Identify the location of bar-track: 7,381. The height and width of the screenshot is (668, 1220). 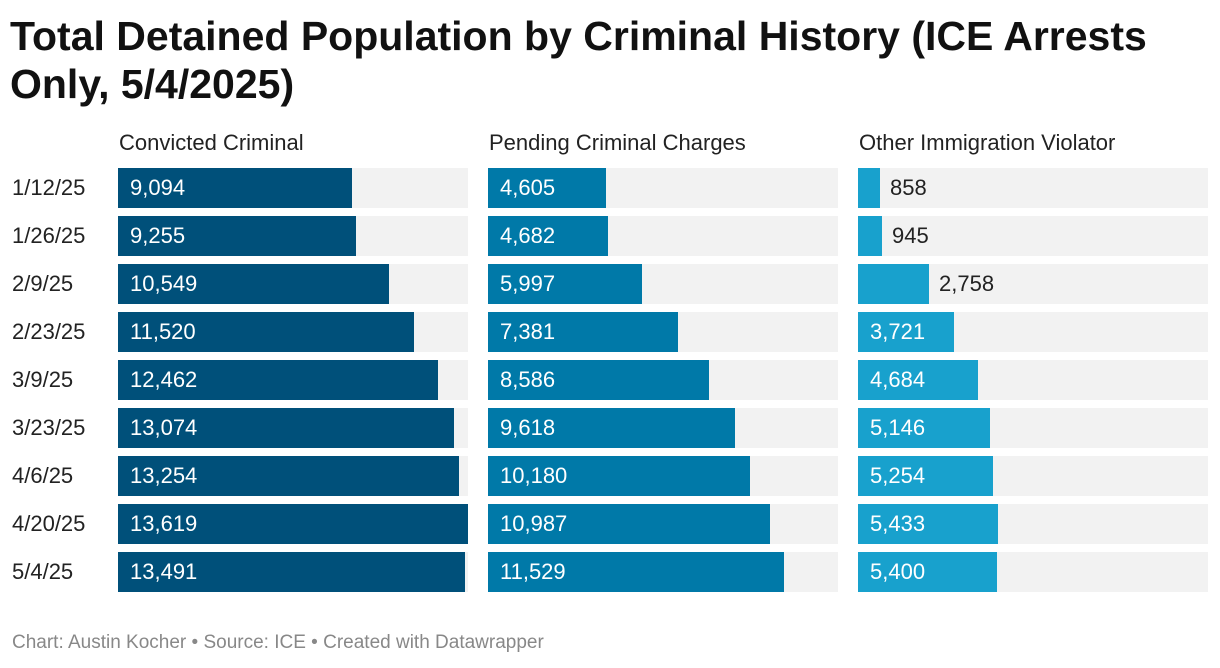
(663, 332).